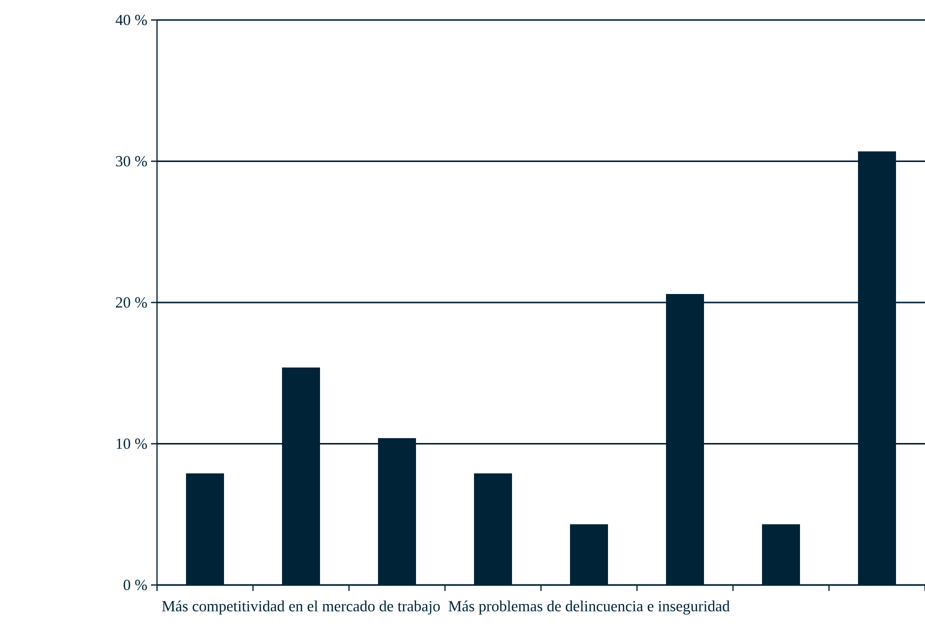 The image size is (925, 635). What do you see at coordinates (131, 443) in the screenshot?
I see `y-tick-label: 10 %` at bounding box center [131, 443].